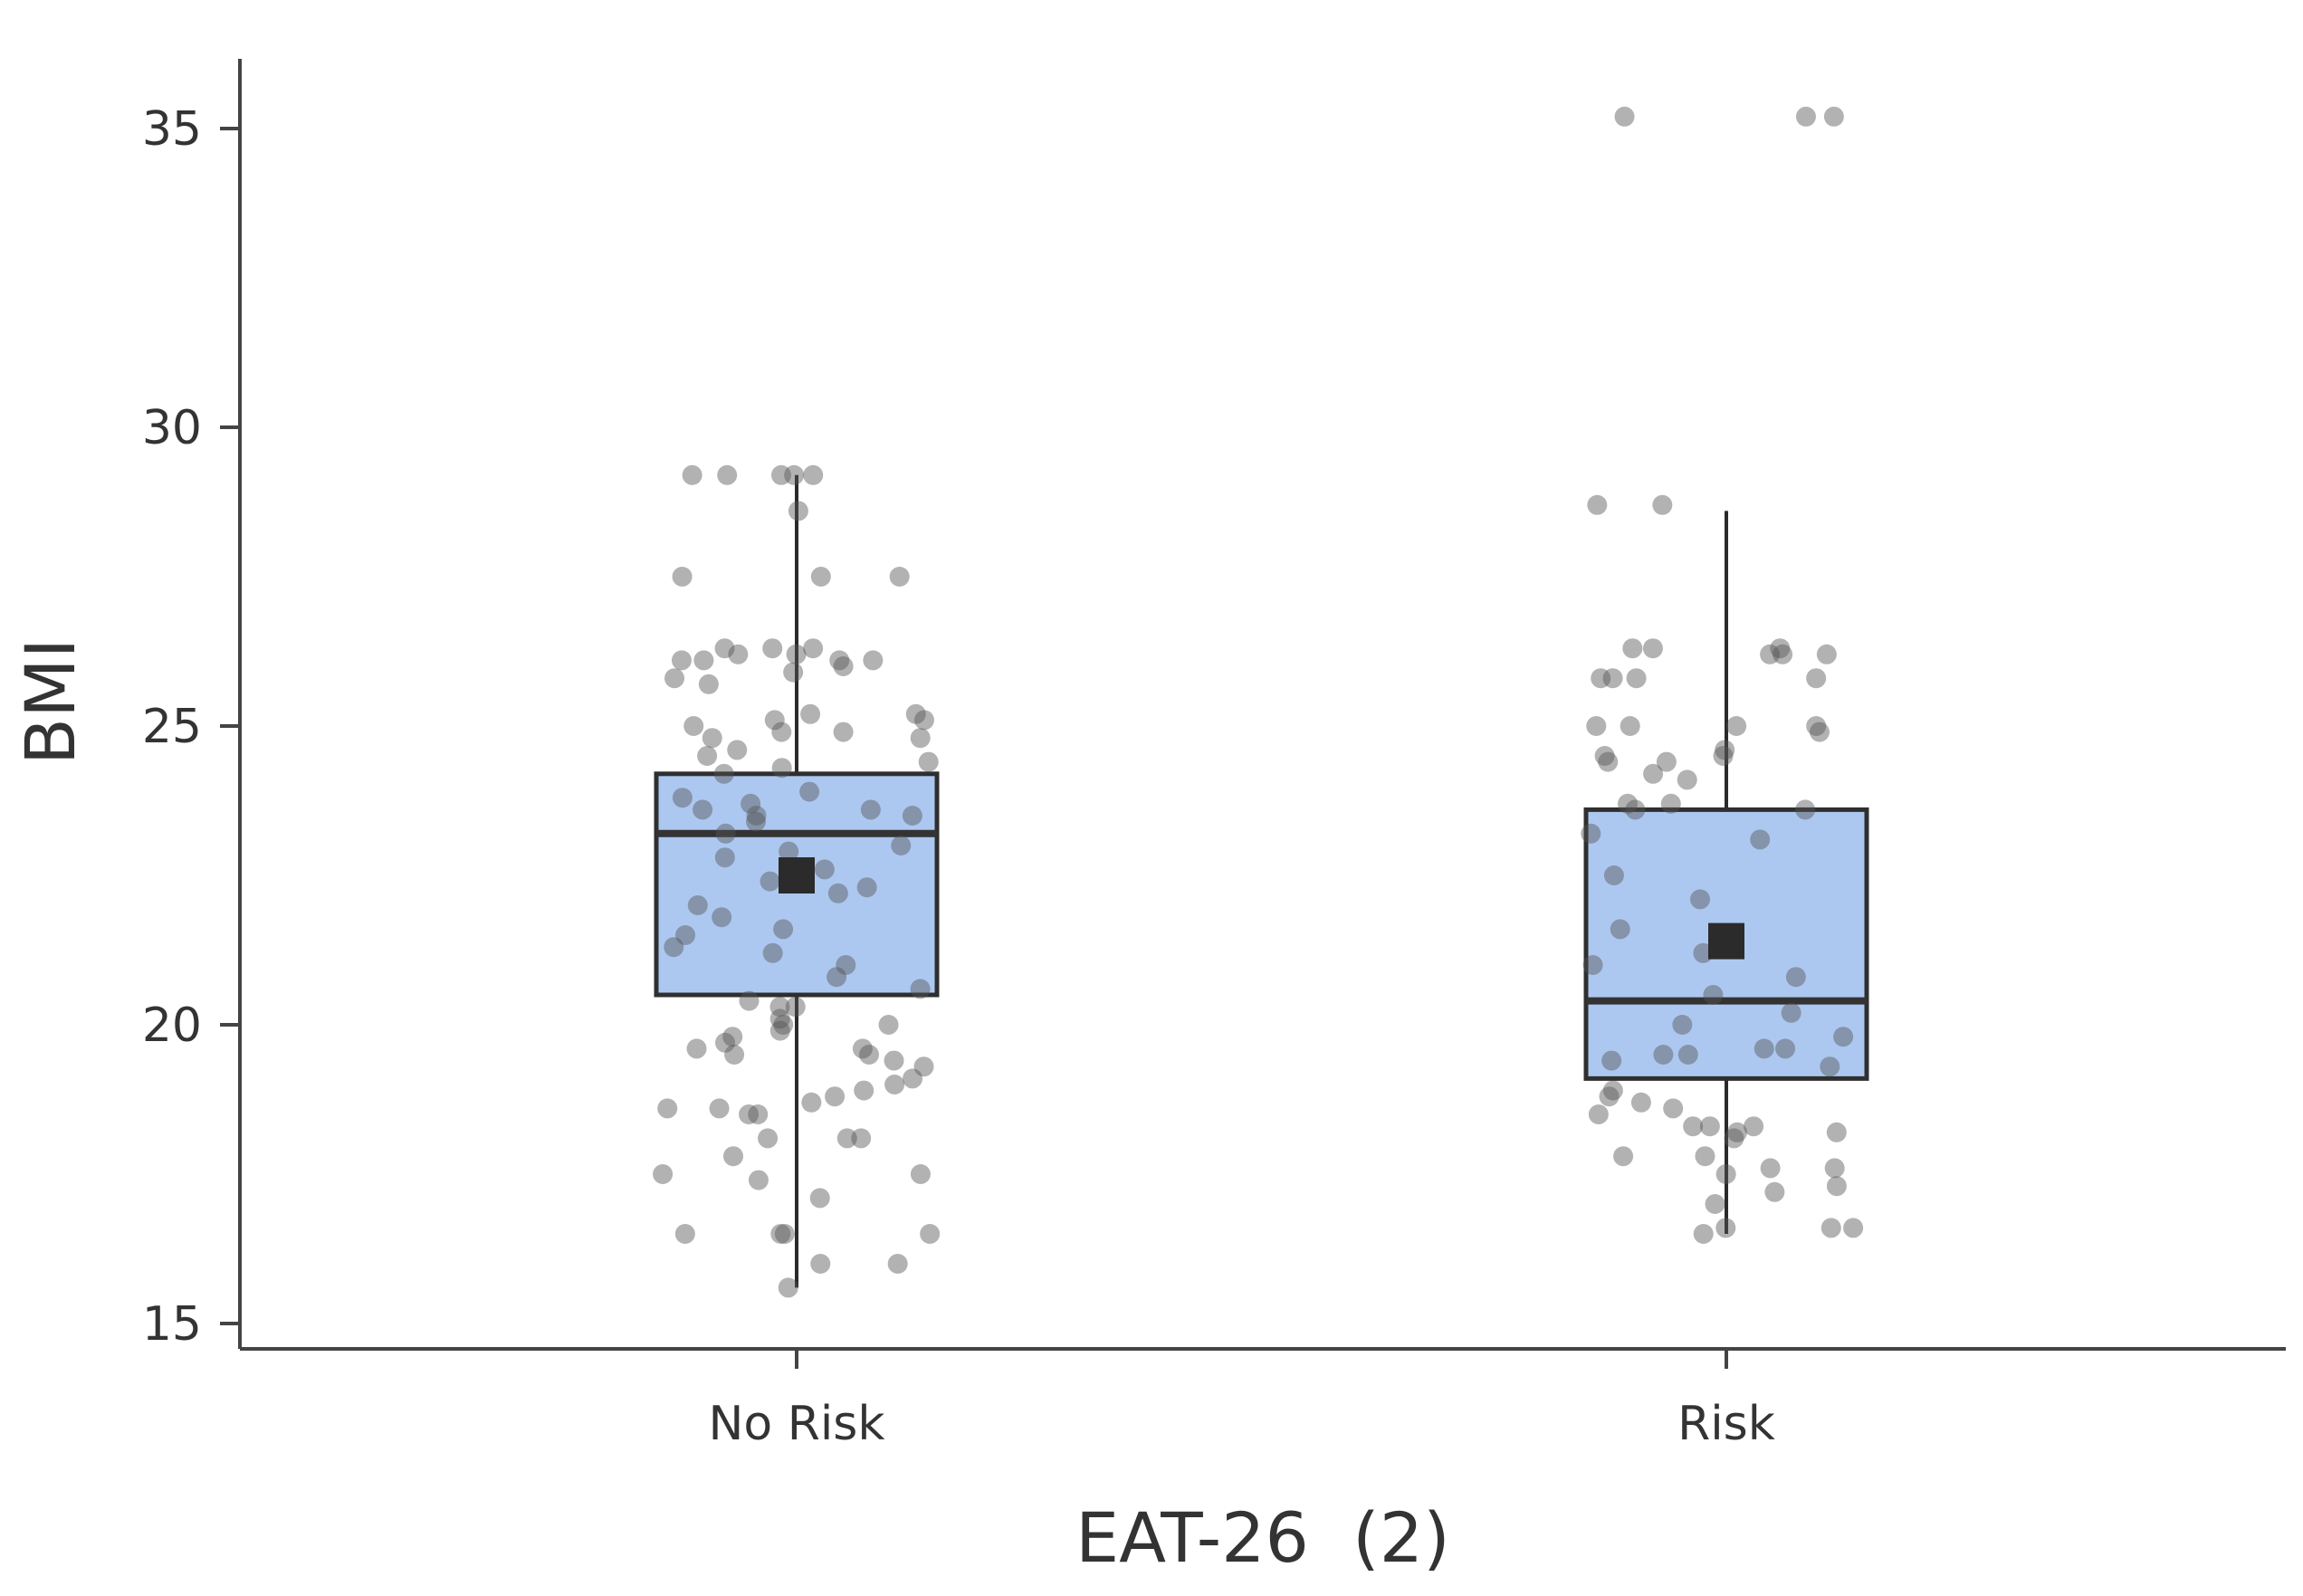  What do you see at coordinates (797, 875) in the screenshot?
I see `mean-marker` at bounding box center [797, 875].